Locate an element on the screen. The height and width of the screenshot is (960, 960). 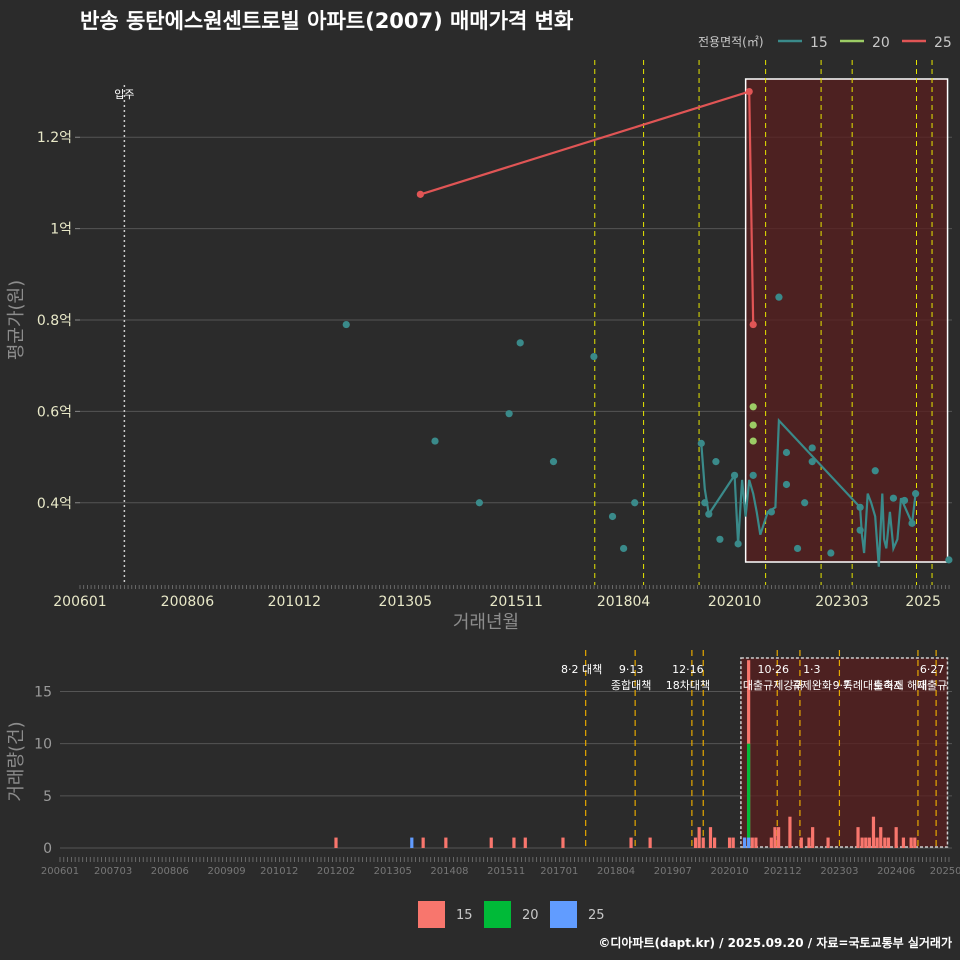
volume-x-tick-label: 201804 is located at coordinates (616, 871).